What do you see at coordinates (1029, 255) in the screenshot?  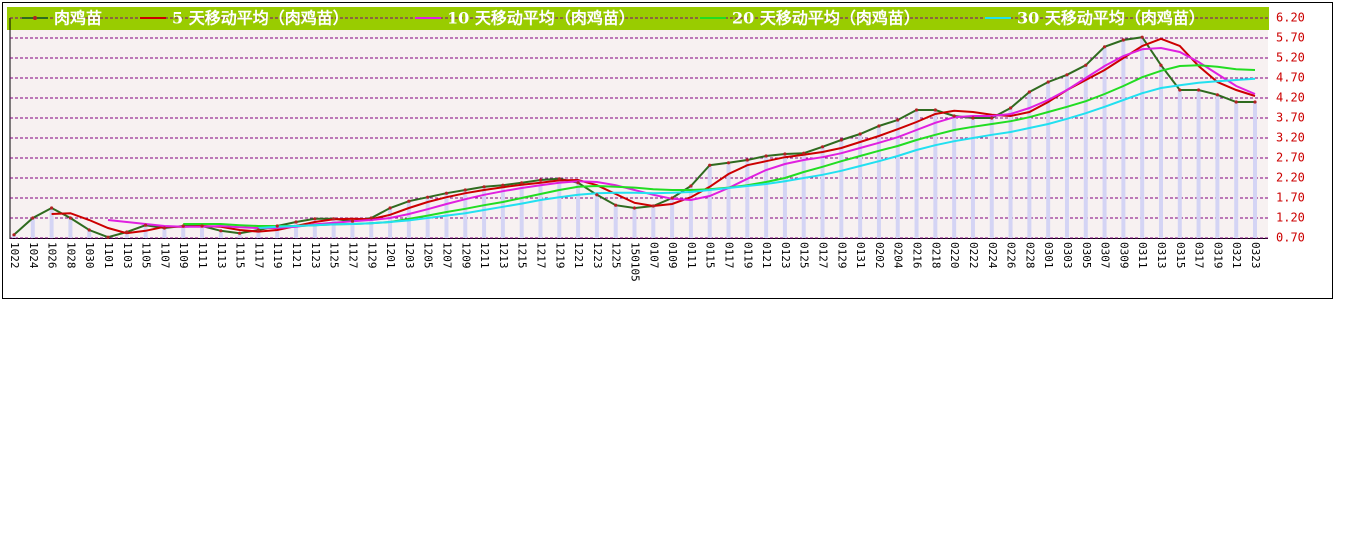 I see `x-tick-label: 0228` at bounding box center [1029, 255].